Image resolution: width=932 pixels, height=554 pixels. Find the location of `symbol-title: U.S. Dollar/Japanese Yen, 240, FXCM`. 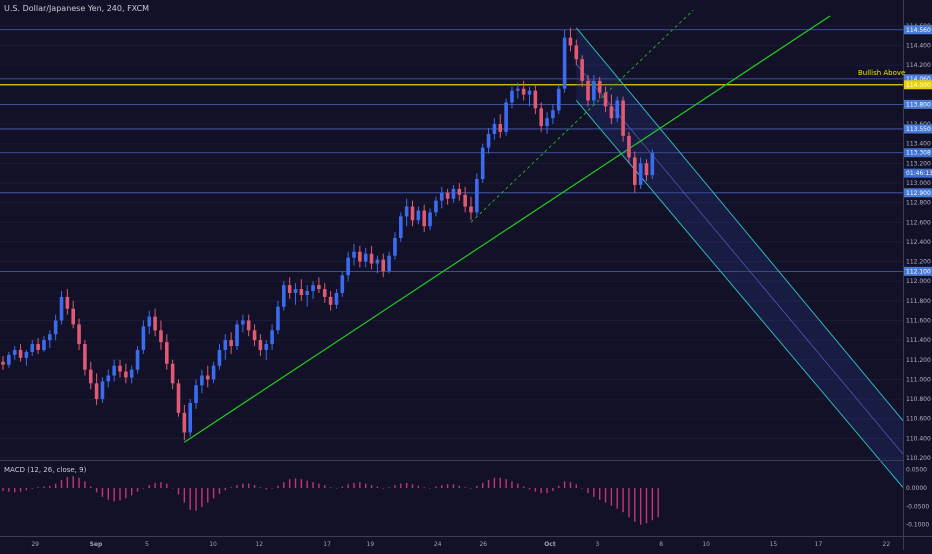

symbol-title: U.S. Dollar/Japanese Yen, 240, FXCM is located at coordinates (76, 8).